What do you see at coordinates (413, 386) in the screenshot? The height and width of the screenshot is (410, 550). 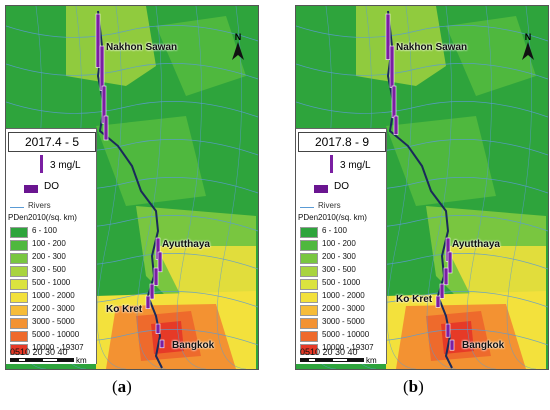 I see `caption-b: (b)` at bounding box center [413, 386].